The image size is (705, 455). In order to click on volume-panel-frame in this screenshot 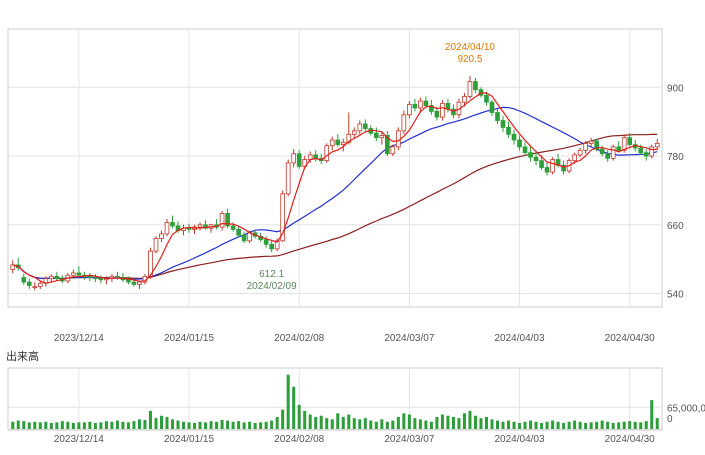, I will do `click(335, 399)`.